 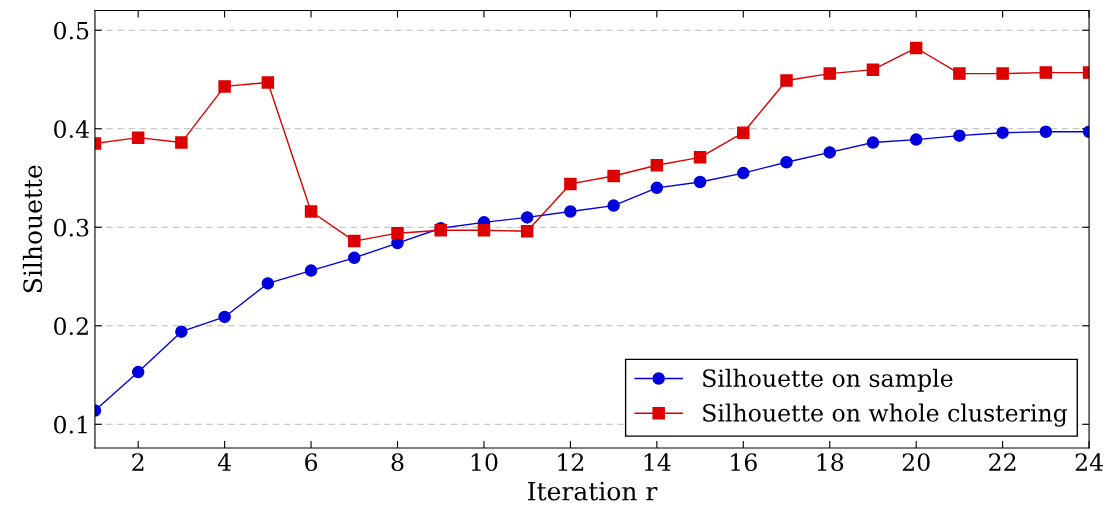 I want to click on x-tick-label: 10, so click(x=484, y=462).